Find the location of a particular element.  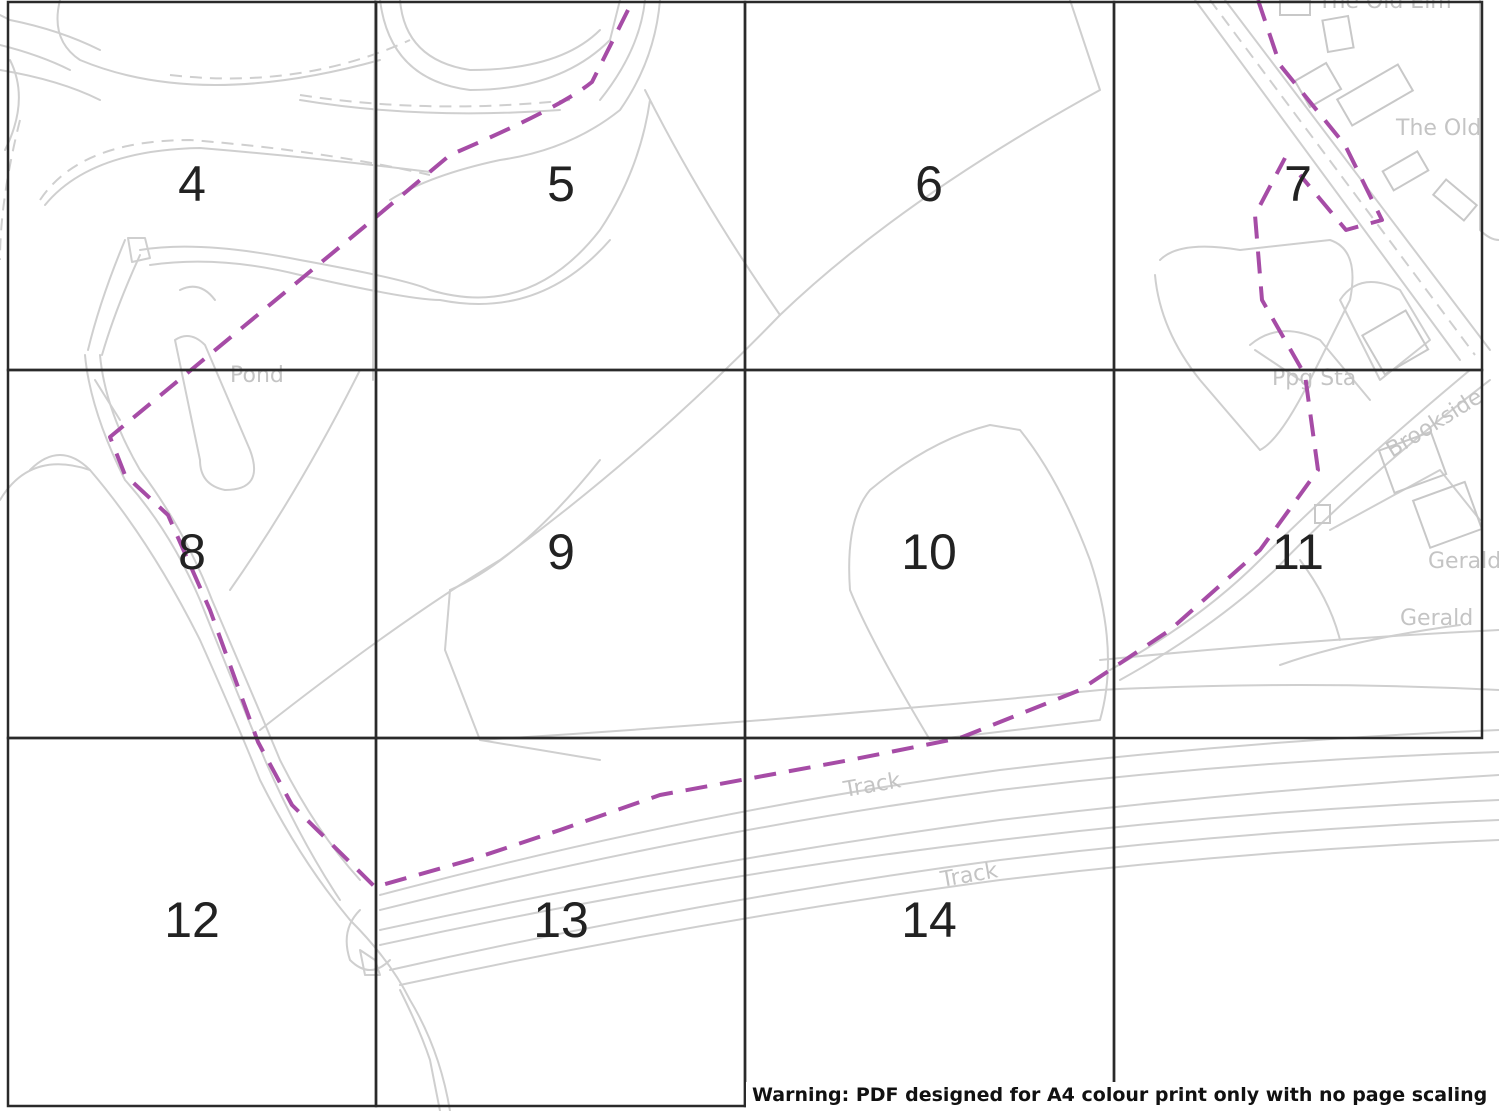

tile-number-10: 10 is located at coordinates (929, 552).